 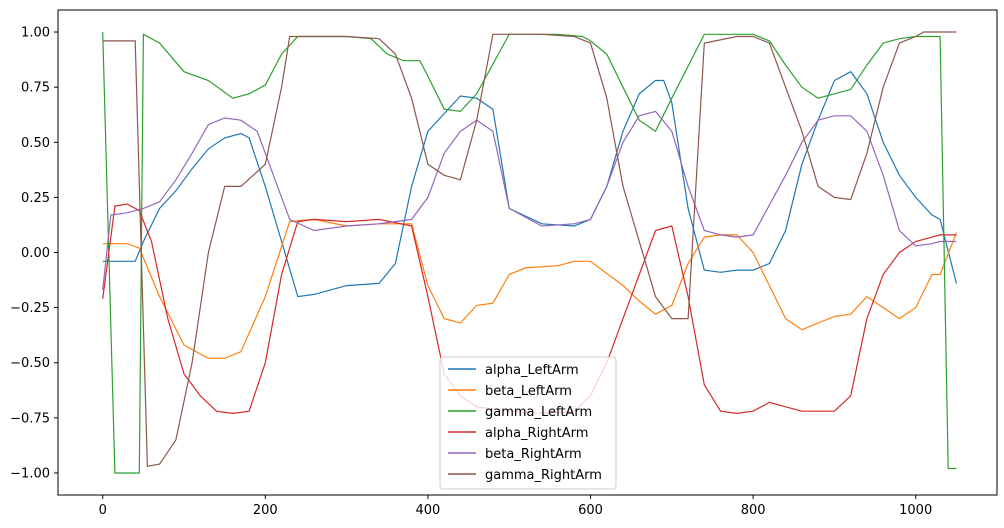 I want to click on y-tick-label: 1.00, so click(x=35, y=33).